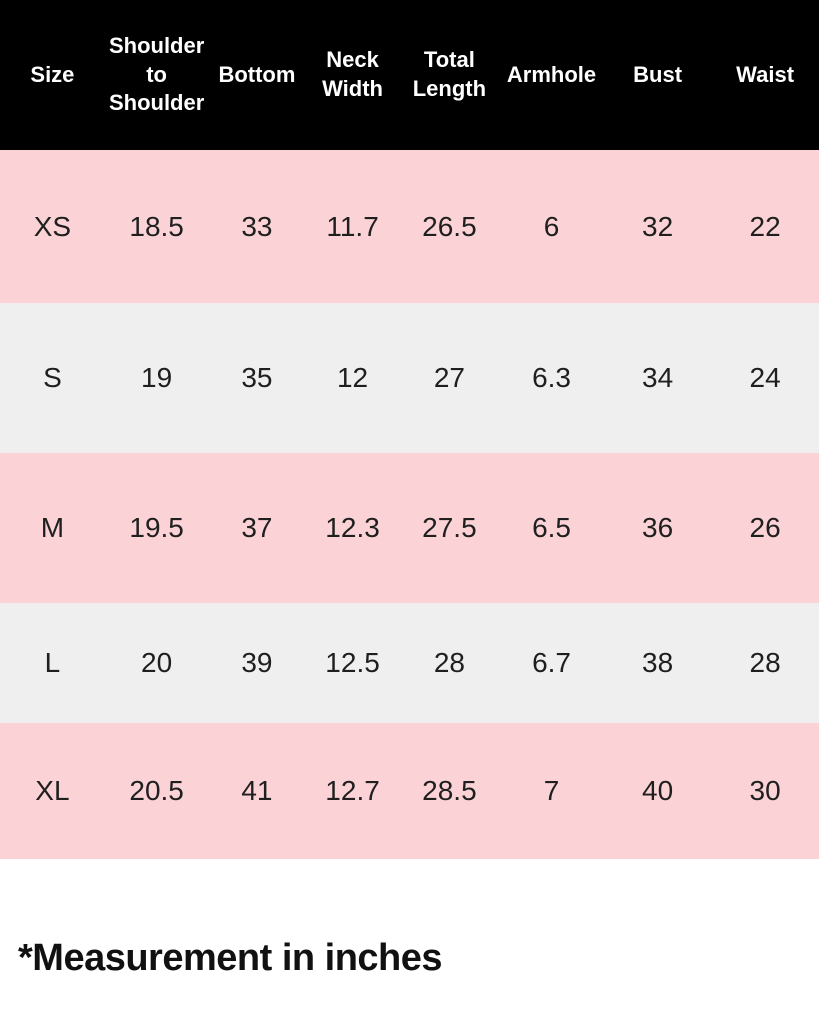  What do you see at coordinates (552, 527) in the screenshot?
I see `data-cell-armhole: 6.5` at bounding box center [552, 527].